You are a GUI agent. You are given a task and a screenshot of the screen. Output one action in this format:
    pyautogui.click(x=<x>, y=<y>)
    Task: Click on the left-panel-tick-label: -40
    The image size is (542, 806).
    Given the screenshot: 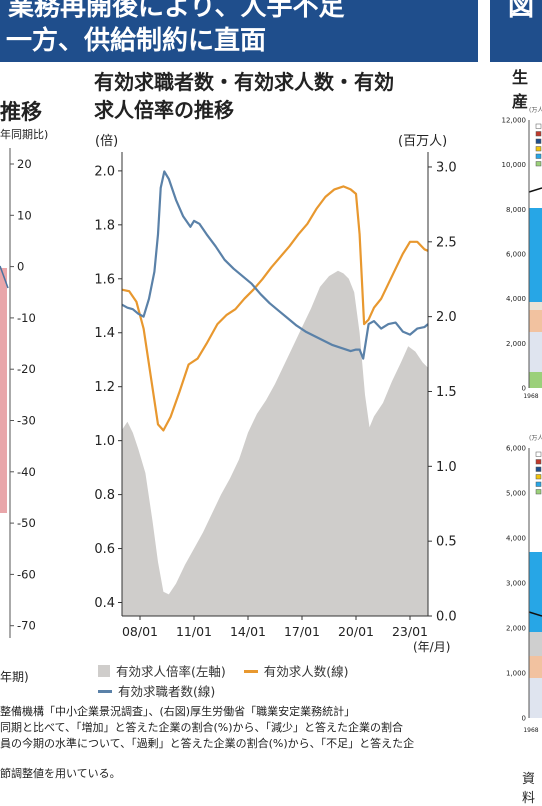 What is the action you would take?
    pyautogui.click(x=26, y=472)
    